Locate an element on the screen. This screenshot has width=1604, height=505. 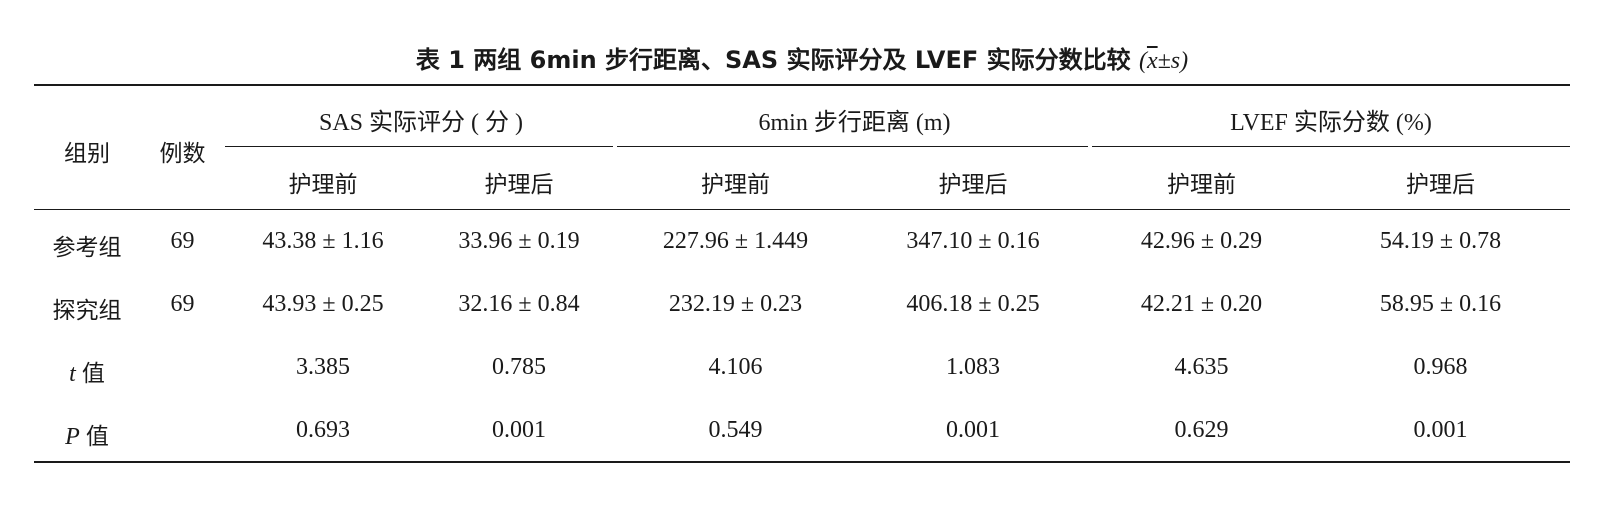
row-reference-lvef-after: 54.19 ± 0.78 is located at coordinates (1440, 241).